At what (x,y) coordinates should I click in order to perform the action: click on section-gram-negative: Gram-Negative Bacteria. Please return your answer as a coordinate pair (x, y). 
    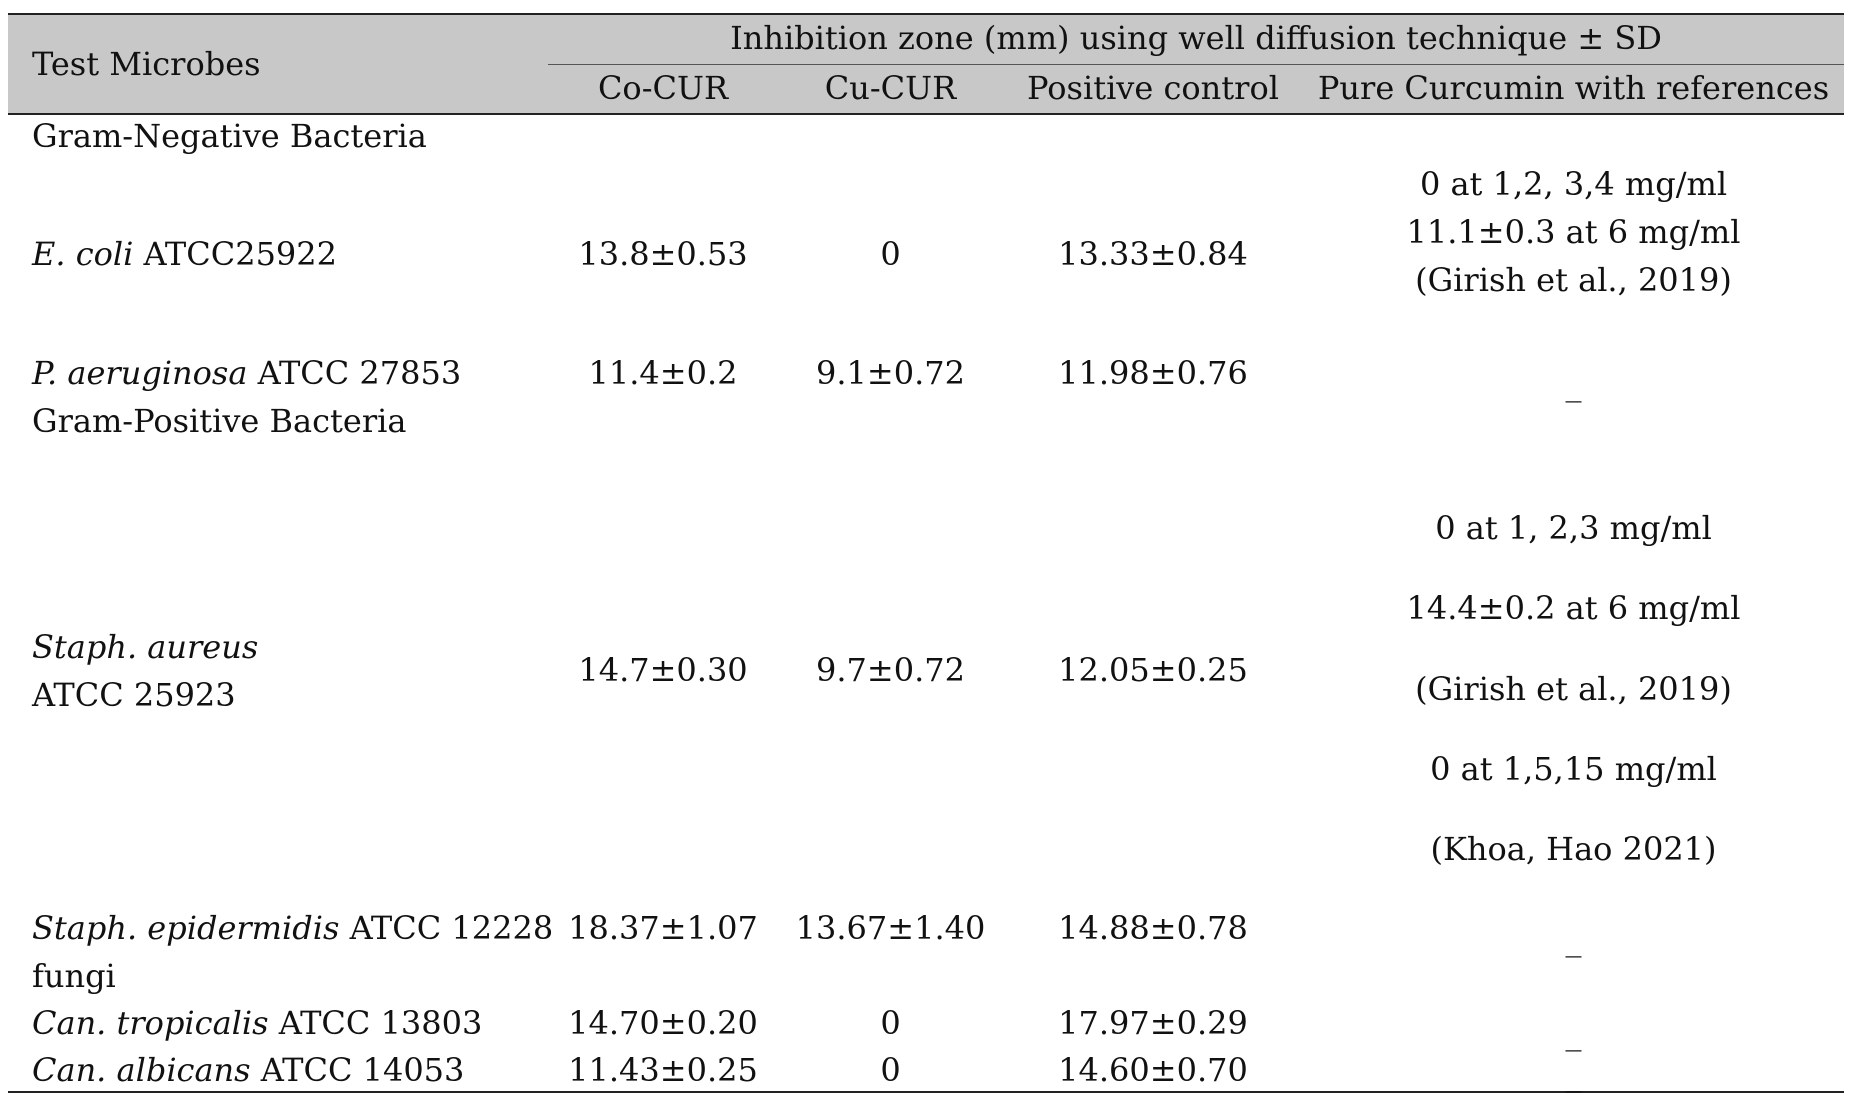
    Looking at the image, I should click on (229, 136).